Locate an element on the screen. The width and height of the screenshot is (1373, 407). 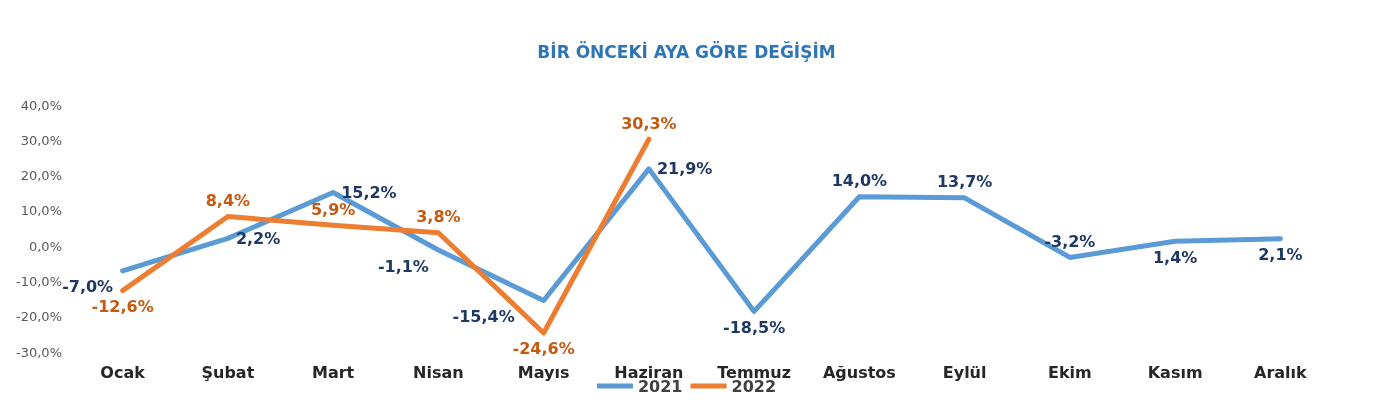
data-label: 3,8% is located at coordinates (438, 217).